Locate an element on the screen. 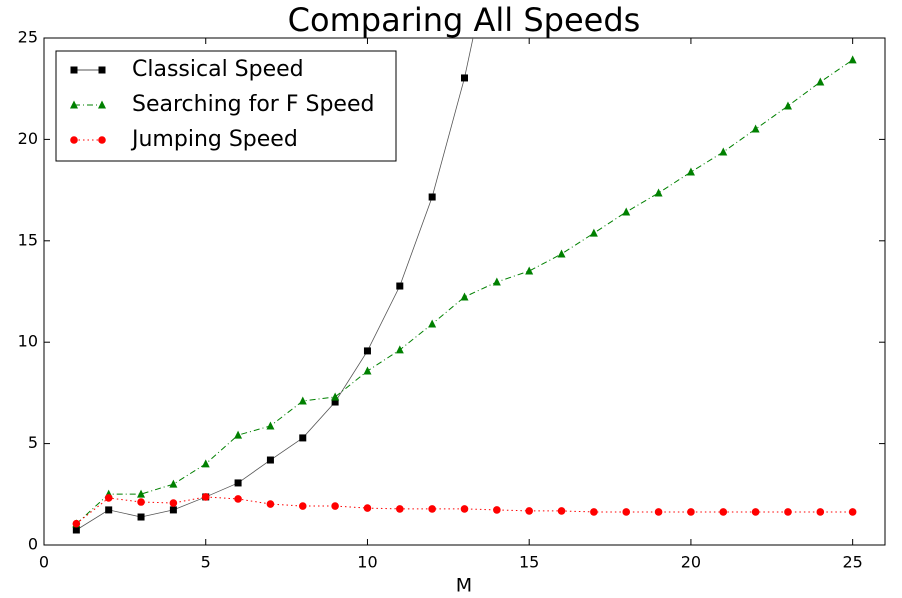 This screenshot has width=902, height=598. legend-box is located at coordinates (226, 106).